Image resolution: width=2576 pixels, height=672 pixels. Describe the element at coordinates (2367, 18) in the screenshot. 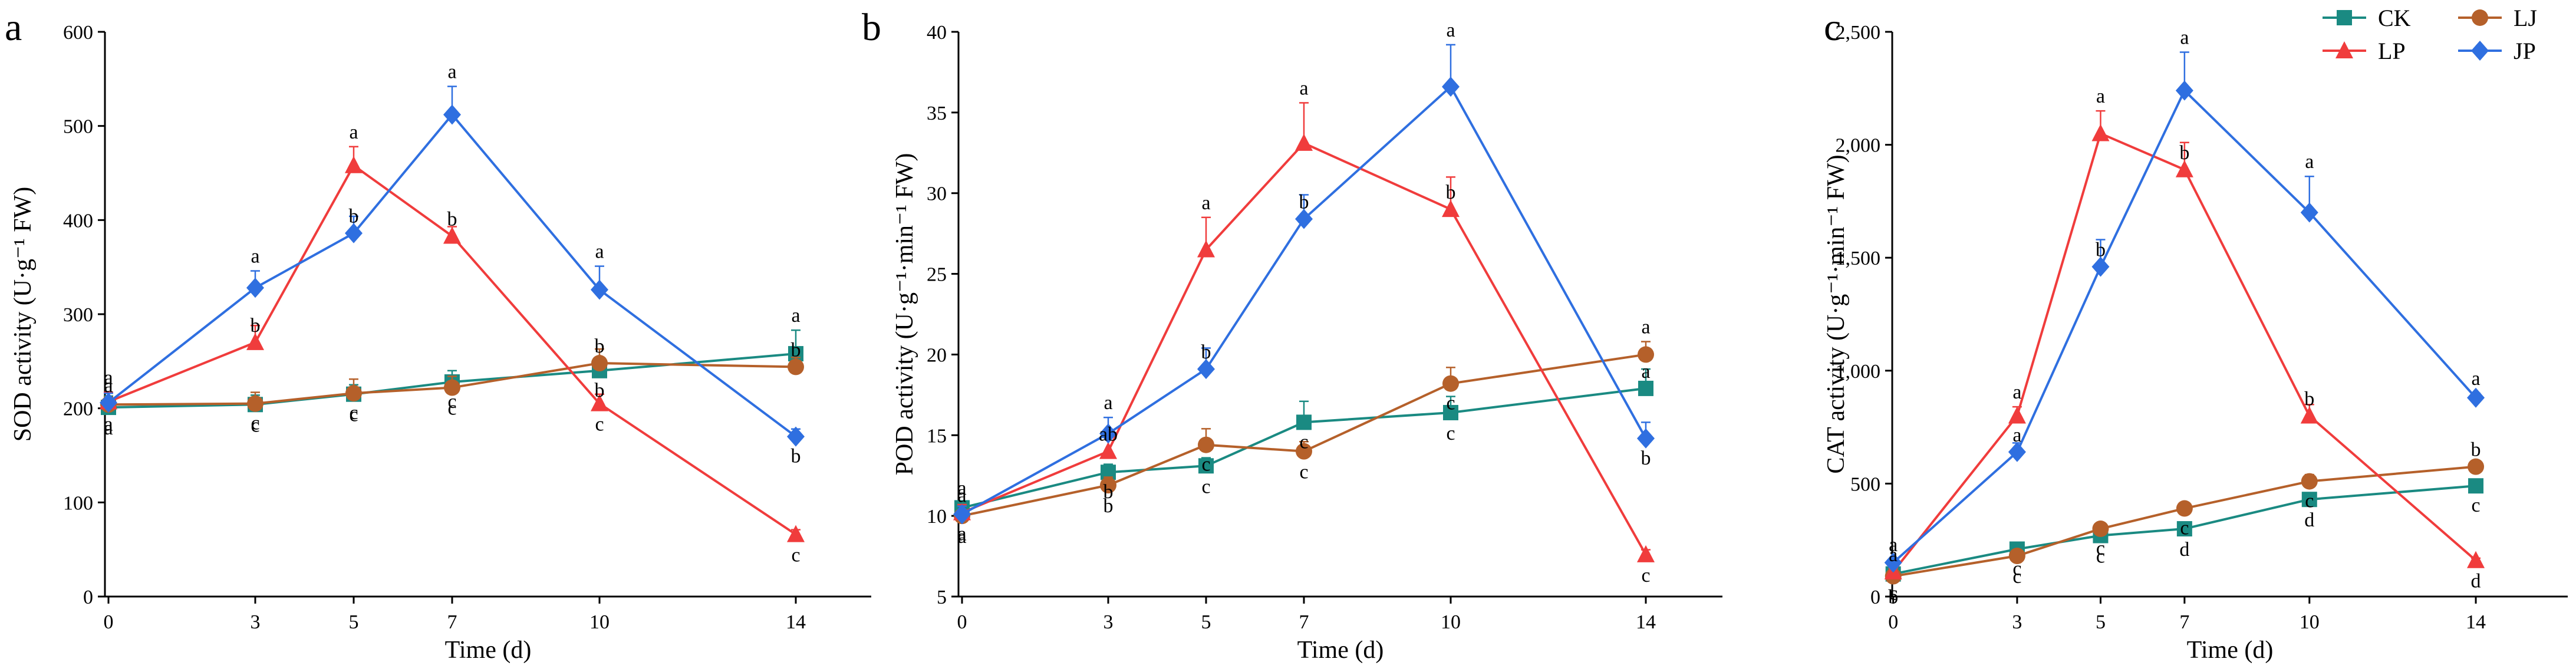

I see `legend-item-CK: CK` at that location.